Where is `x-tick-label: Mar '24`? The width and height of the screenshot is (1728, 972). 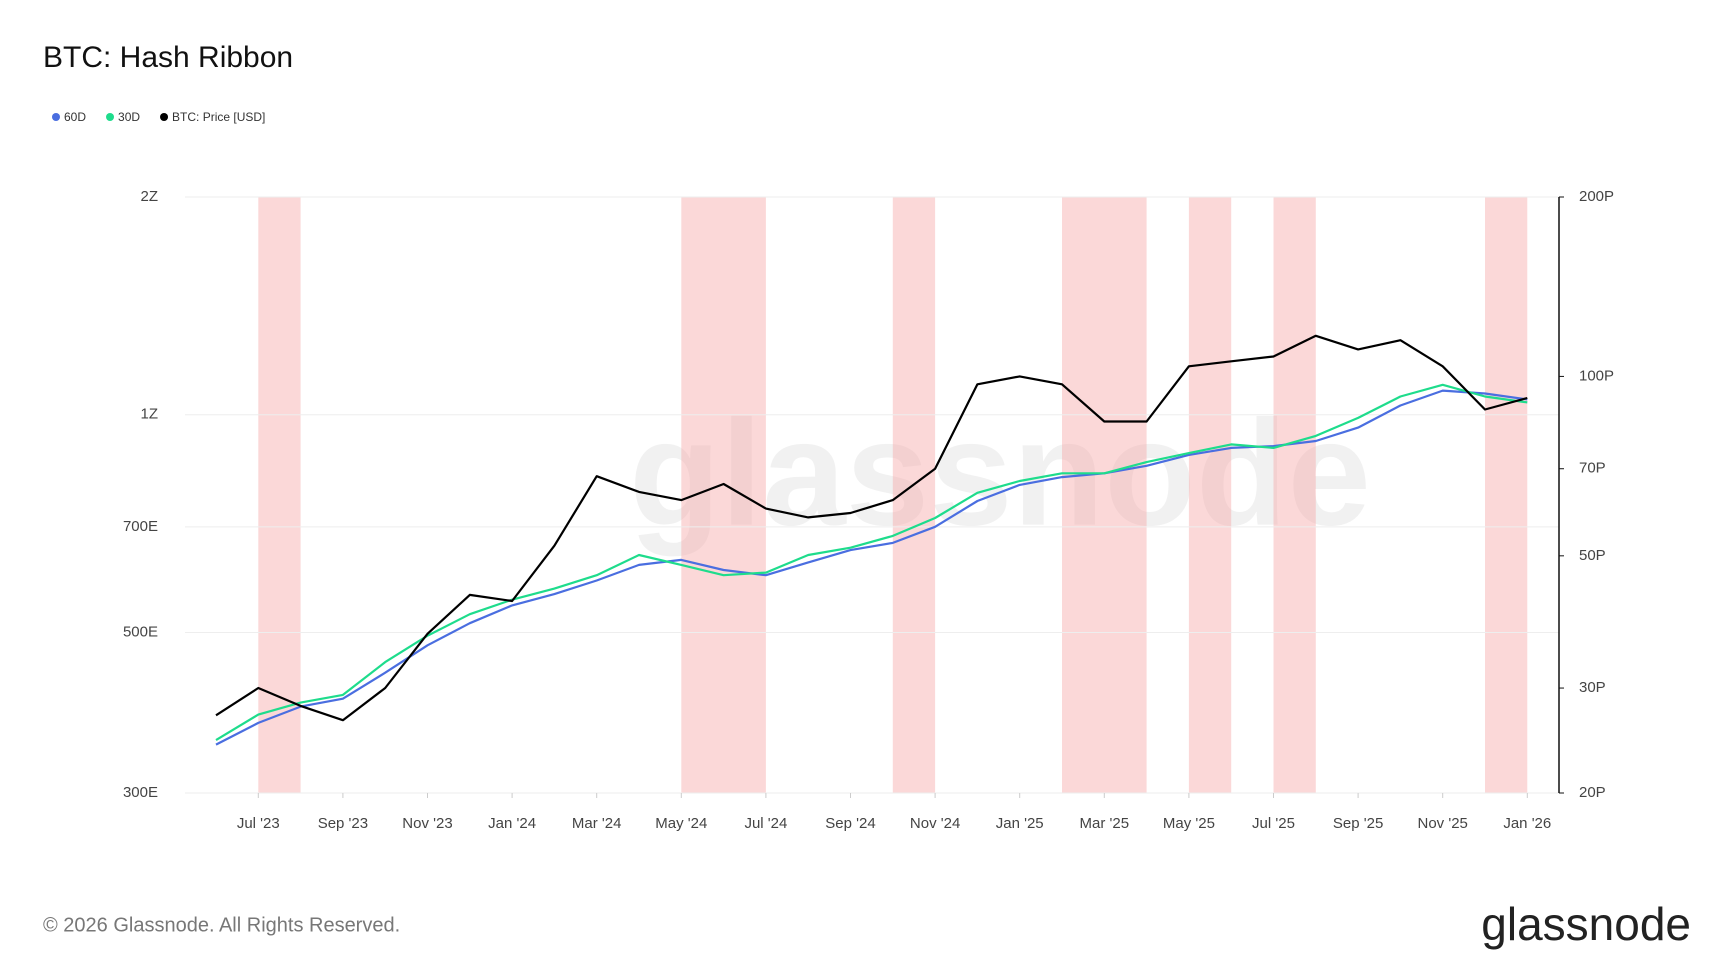
x-tick-label: Mar '24 is located at coordinates (597, 823).